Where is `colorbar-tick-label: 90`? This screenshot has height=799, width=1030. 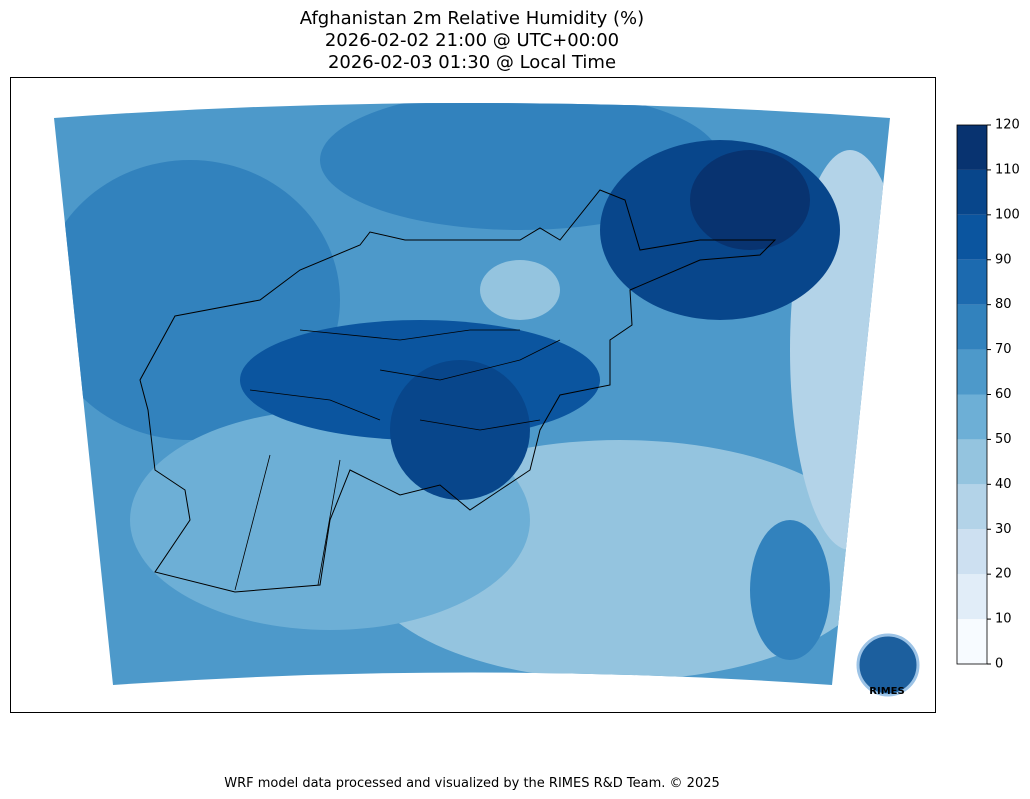 colorbar-tick-label: 90 is located at coordinates (1003, 259).